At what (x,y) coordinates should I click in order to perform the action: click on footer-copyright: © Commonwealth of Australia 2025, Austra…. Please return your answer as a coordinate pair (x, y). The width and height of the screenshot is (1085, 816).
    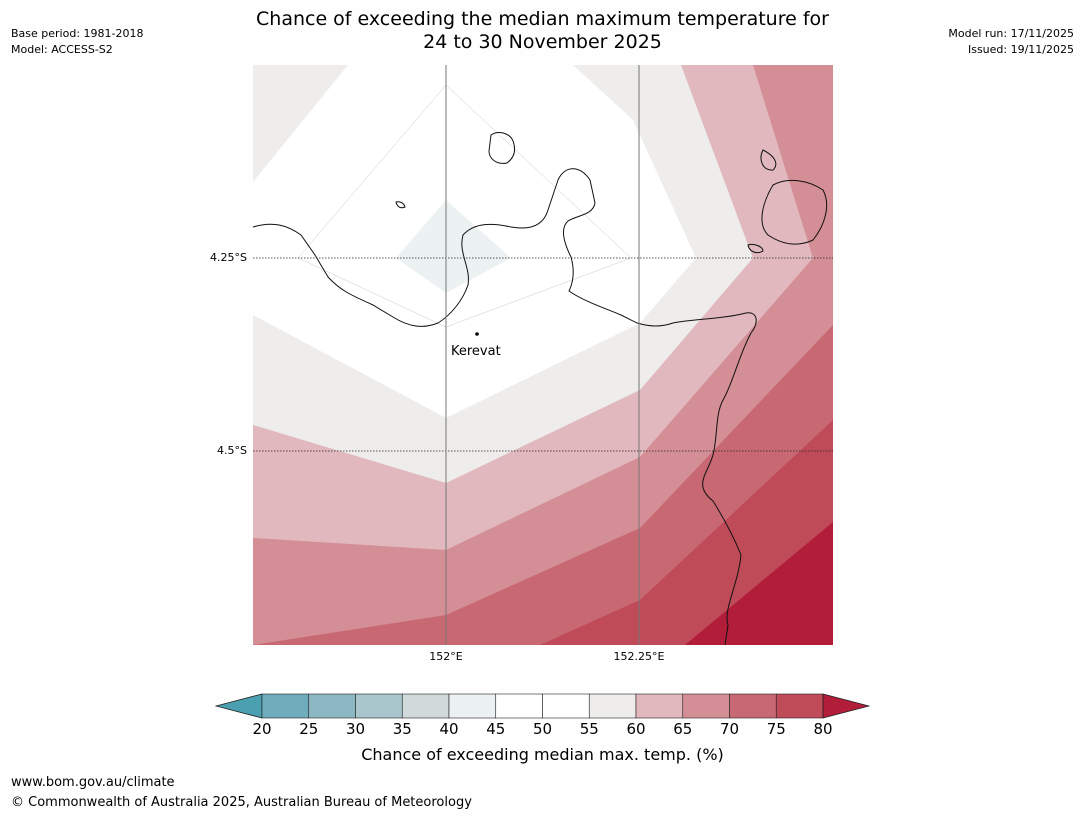
    Looking at the image, I should click on (241, 802).